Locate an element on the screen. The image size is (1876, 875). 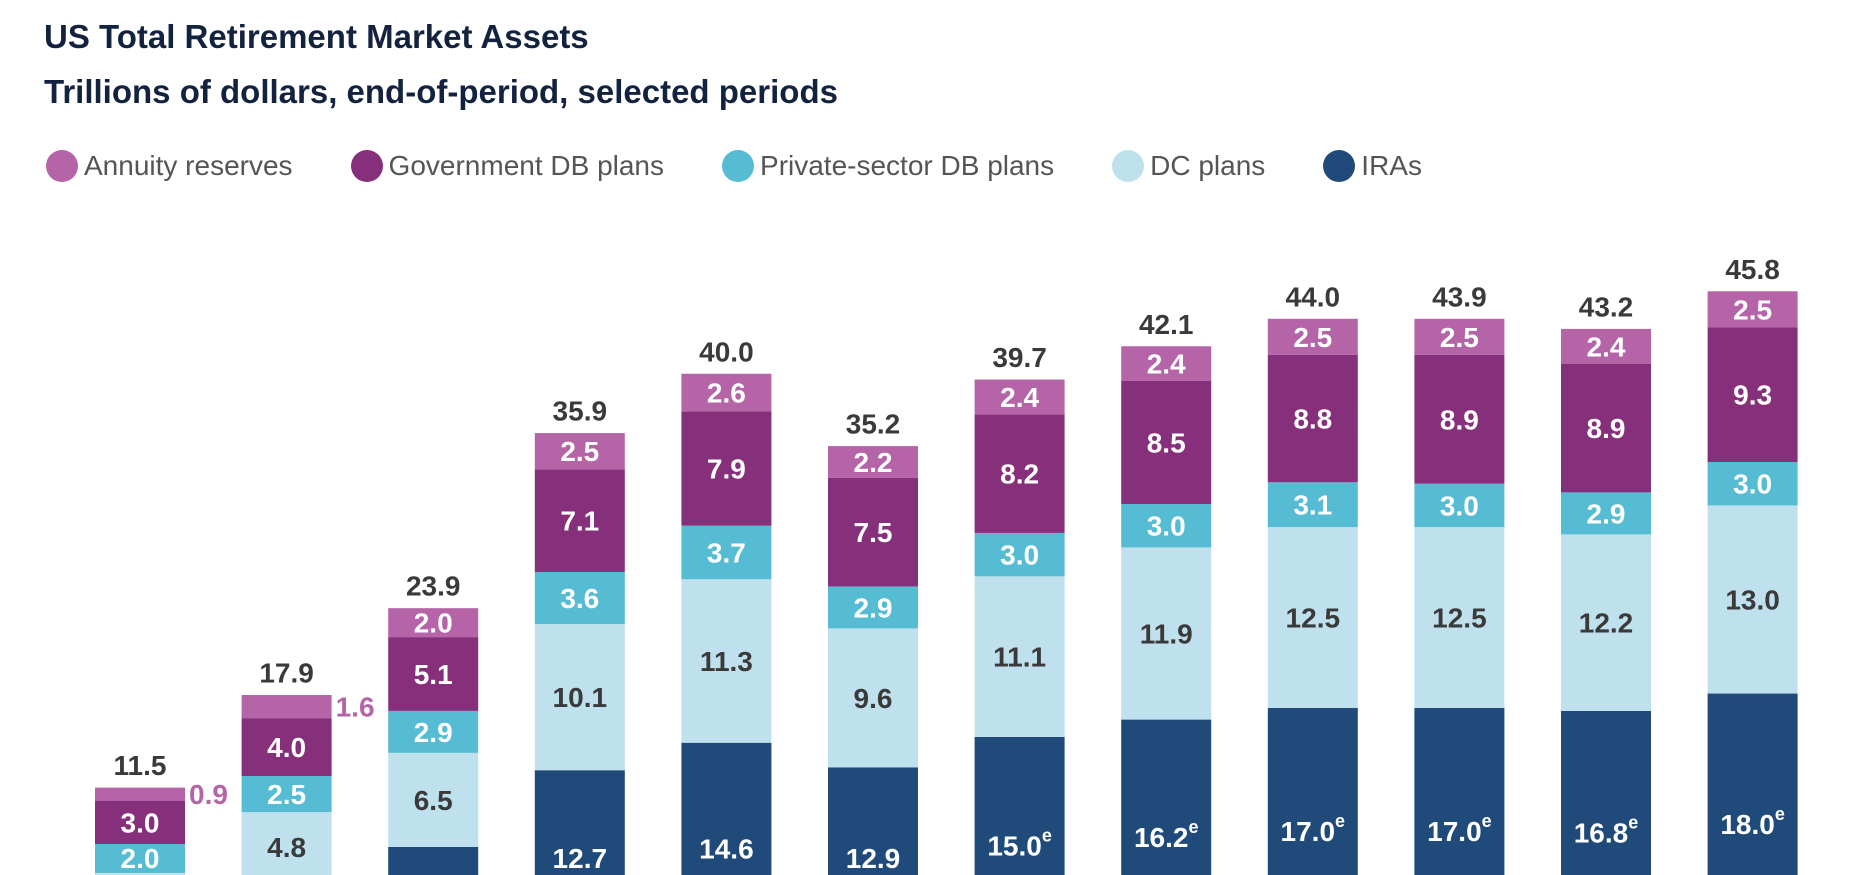
segment-value: 10.1 is located at coordinates (580, 697).